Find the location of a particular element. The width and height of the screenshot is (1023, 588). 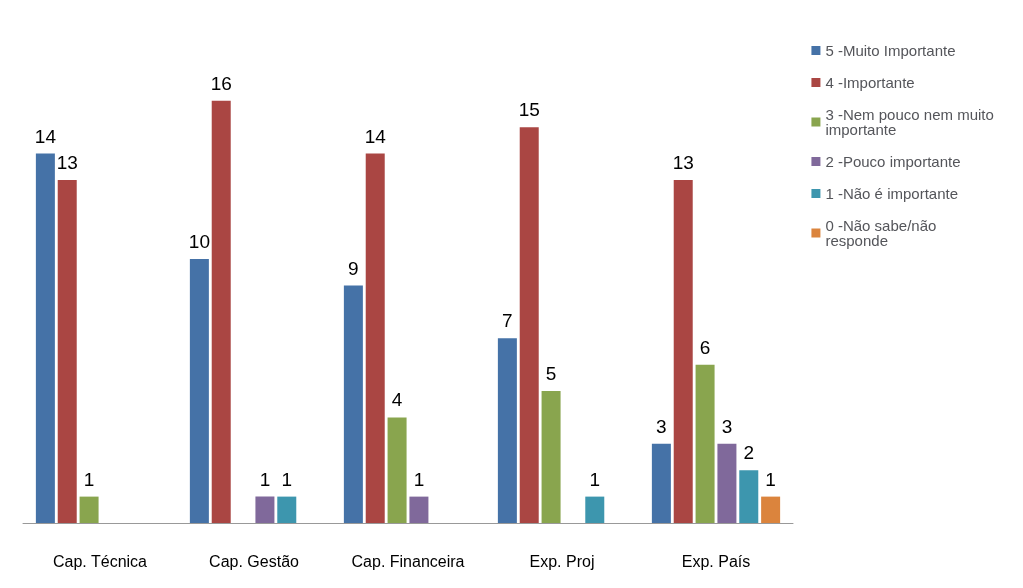

data-label: 7 is located at coordinates (507, 321).